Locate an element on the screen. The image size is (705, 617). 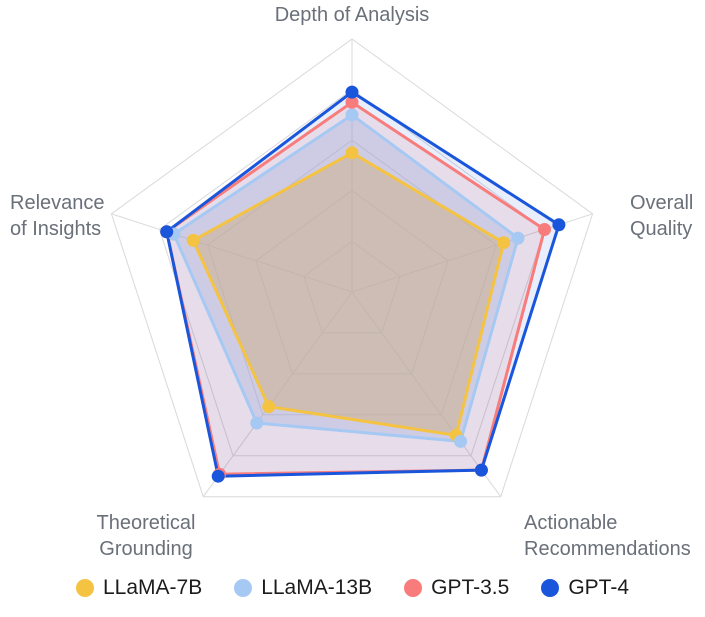
axis-label-depth-of-analysis: Depth of Analysis is located at coordinates (352, 15).